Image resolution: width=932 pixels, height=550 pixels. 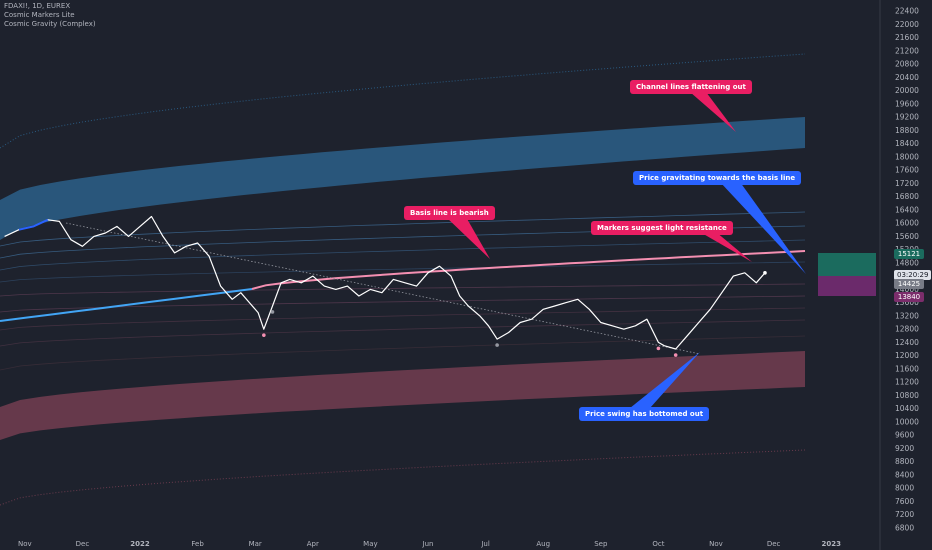 I want to click on y-tick-label: 12400, so click(x=907, y=342).